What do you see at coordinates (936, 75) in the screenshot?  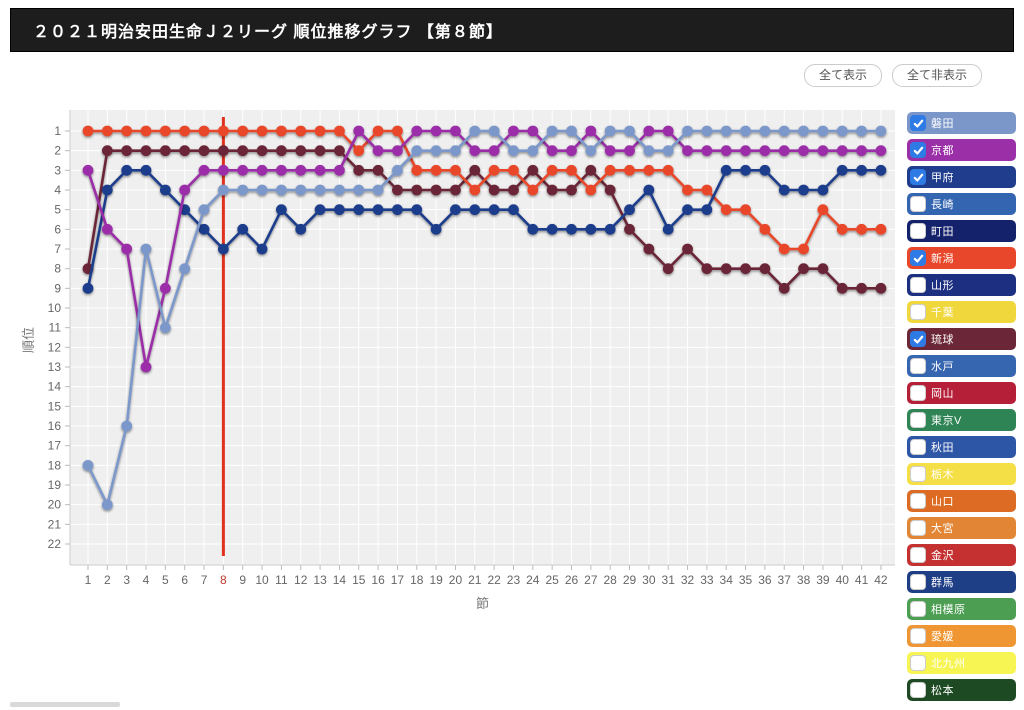 I see `hide-all-button: 全て非表示` at bounding box center [936, 75].